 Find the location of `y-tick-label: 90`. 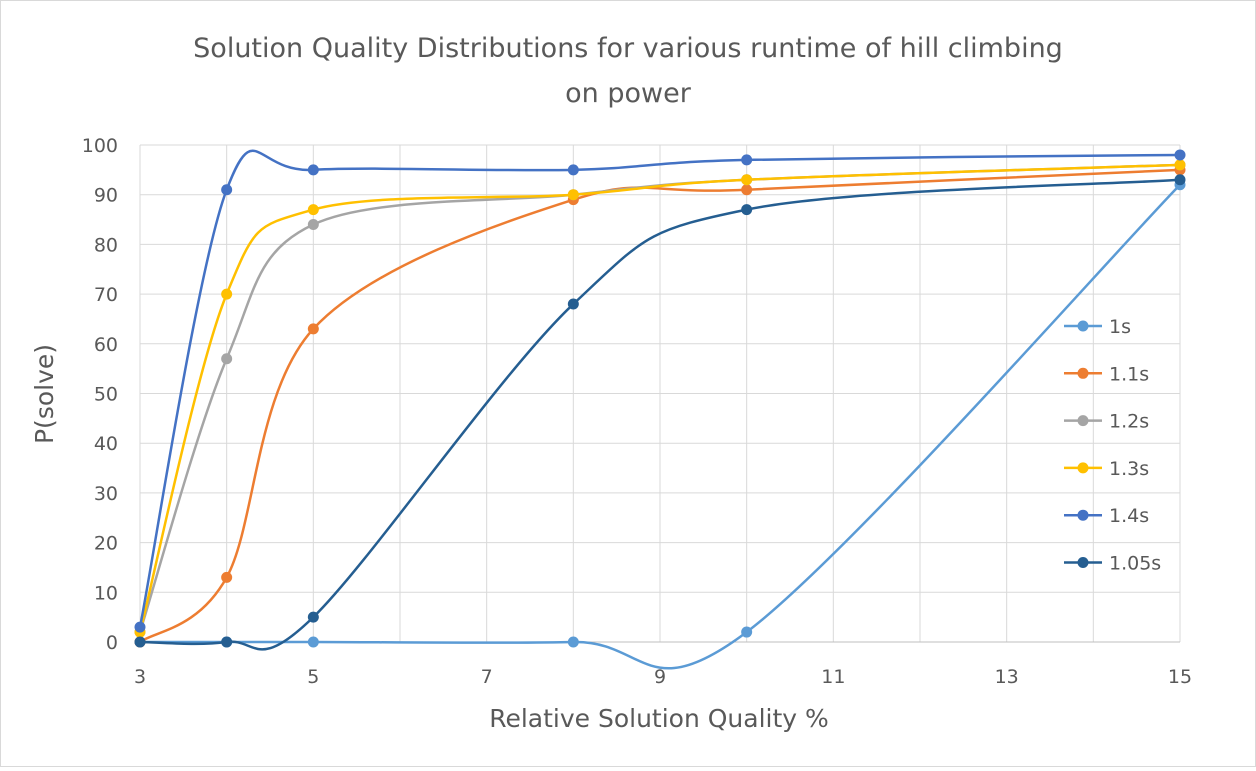

y-tick-label: 90 is located at coordinates (106, 196).